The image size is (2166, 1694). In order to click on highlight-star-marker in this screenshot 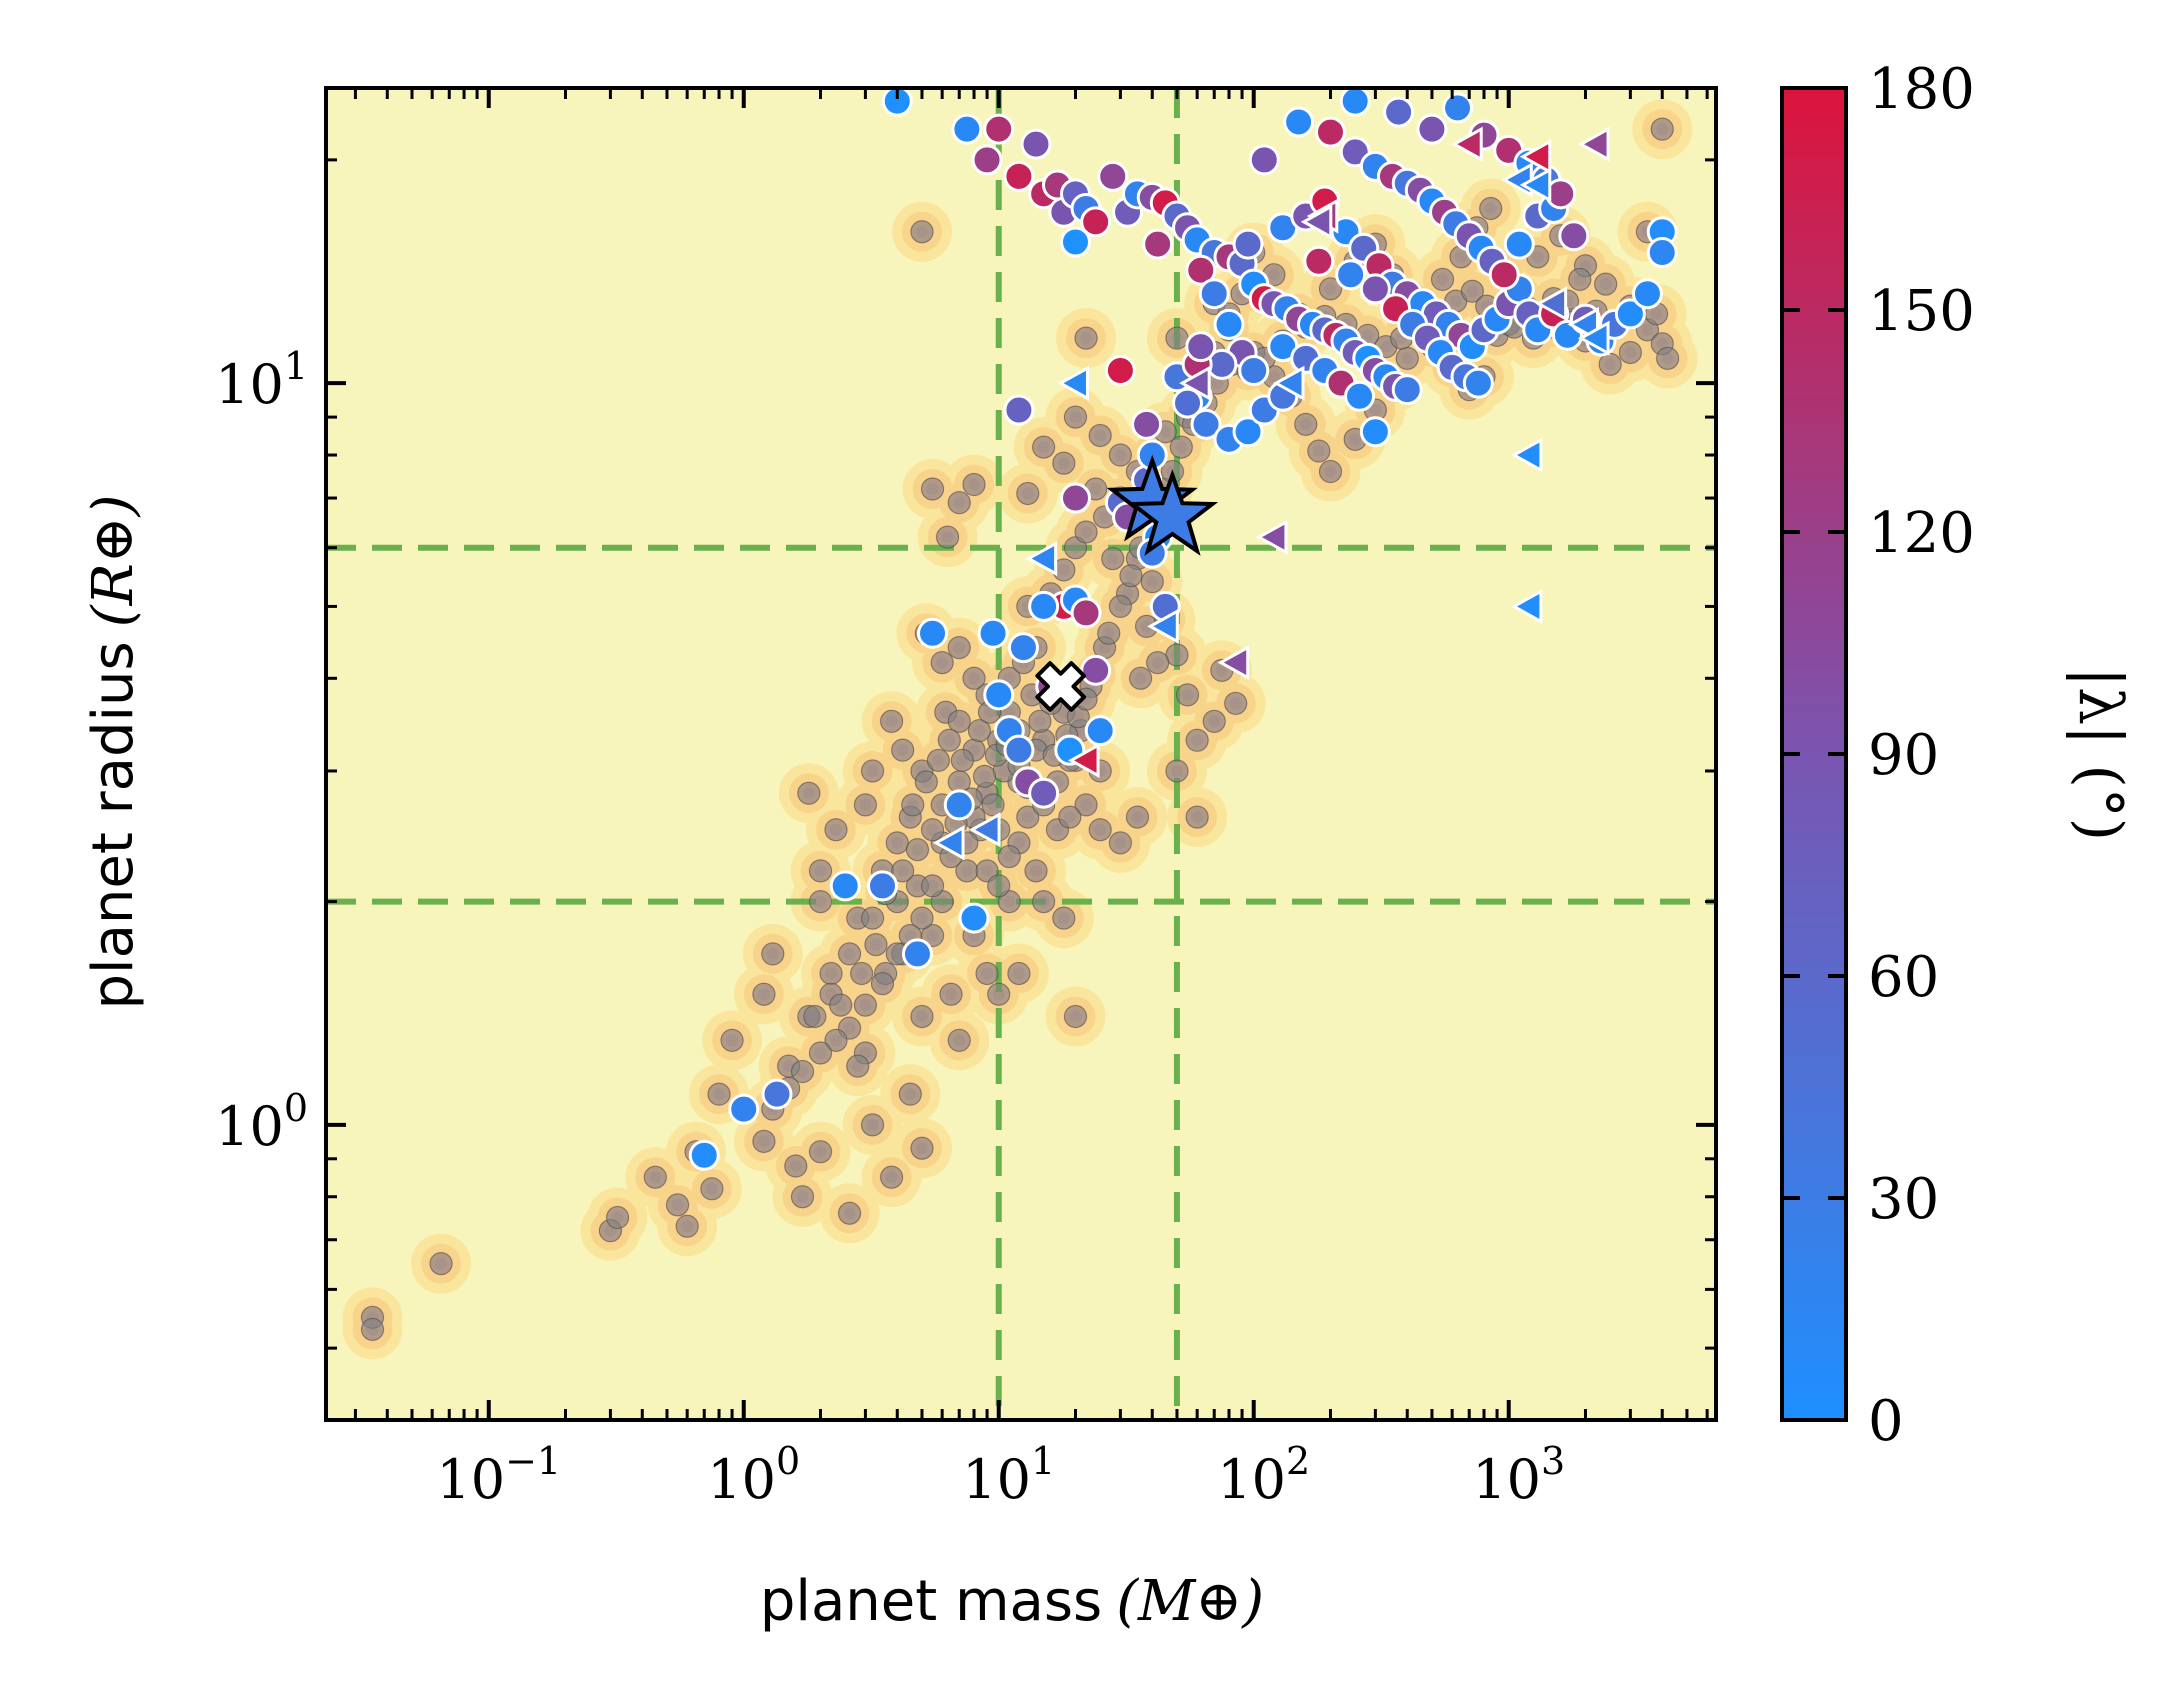, I will do `click(1172, 512)`.